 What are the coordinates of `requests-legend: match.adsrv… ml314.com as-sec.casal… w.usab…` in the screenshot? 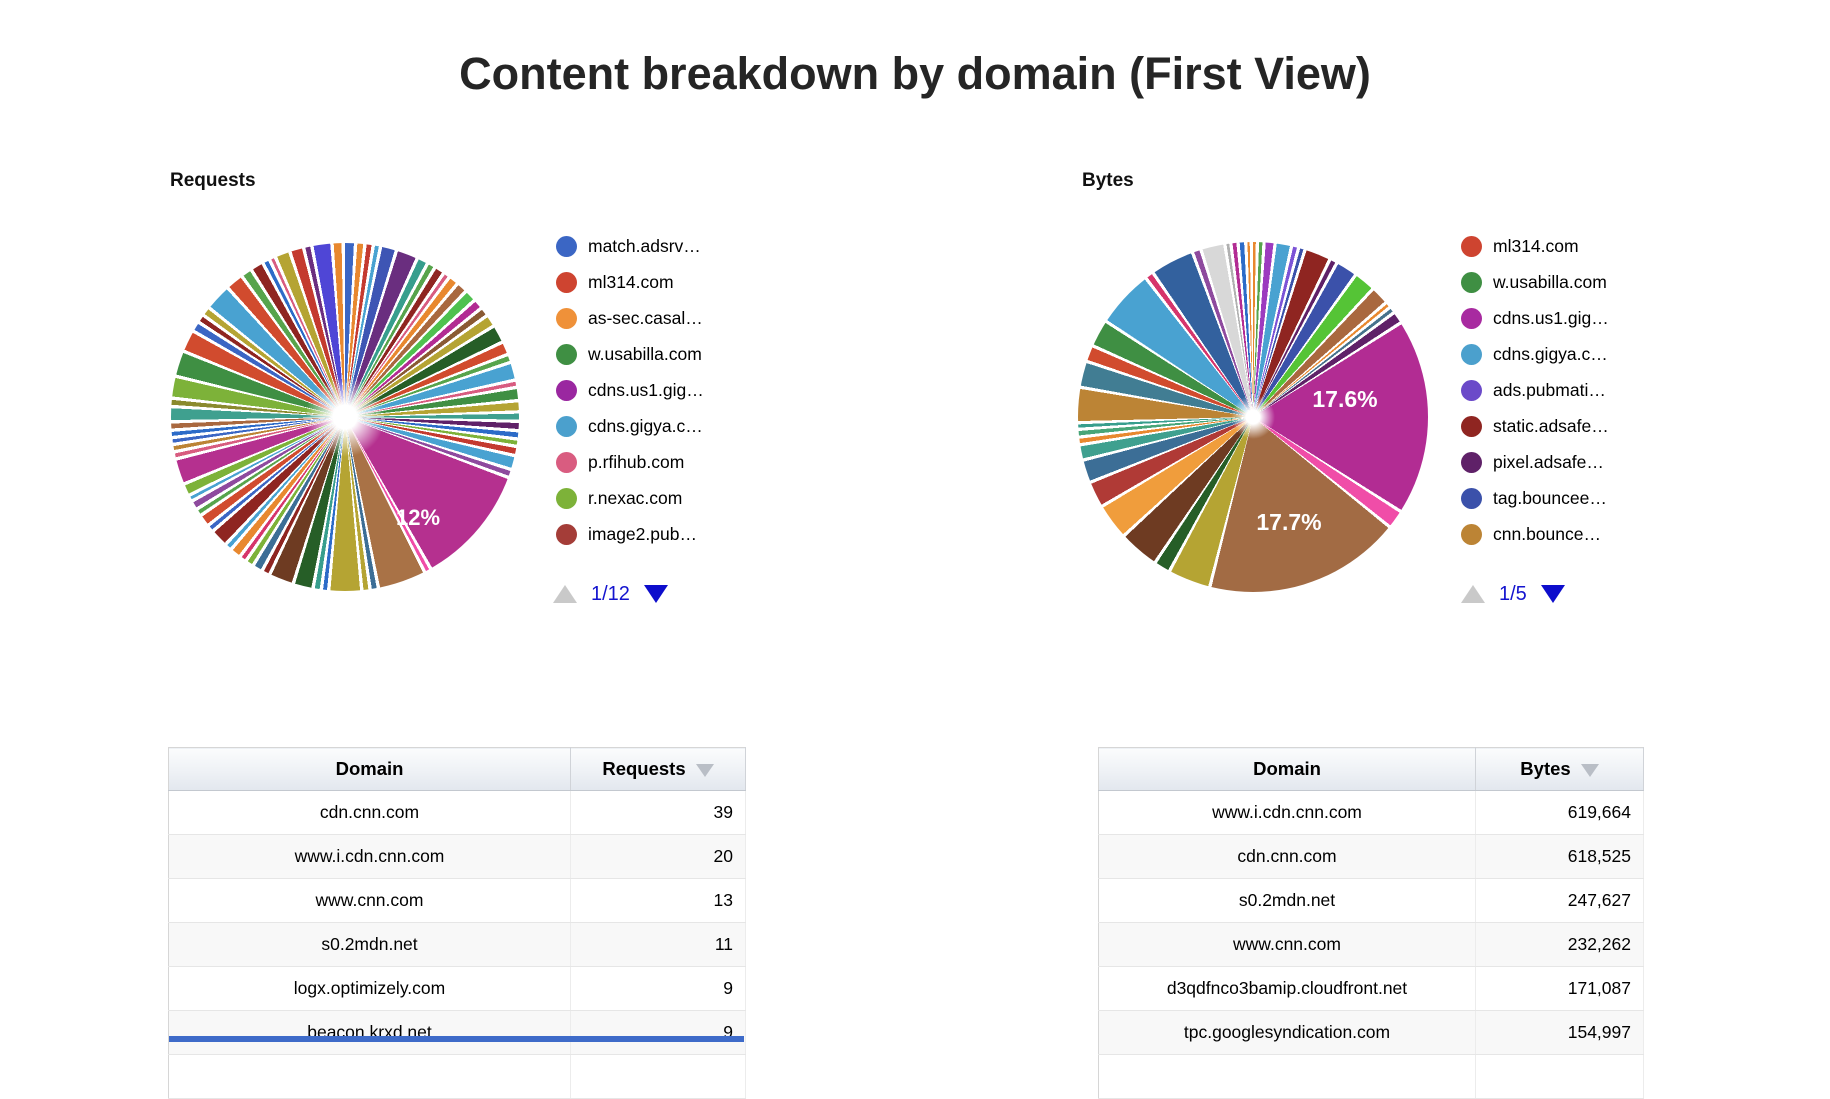 It's located at (630, 390).